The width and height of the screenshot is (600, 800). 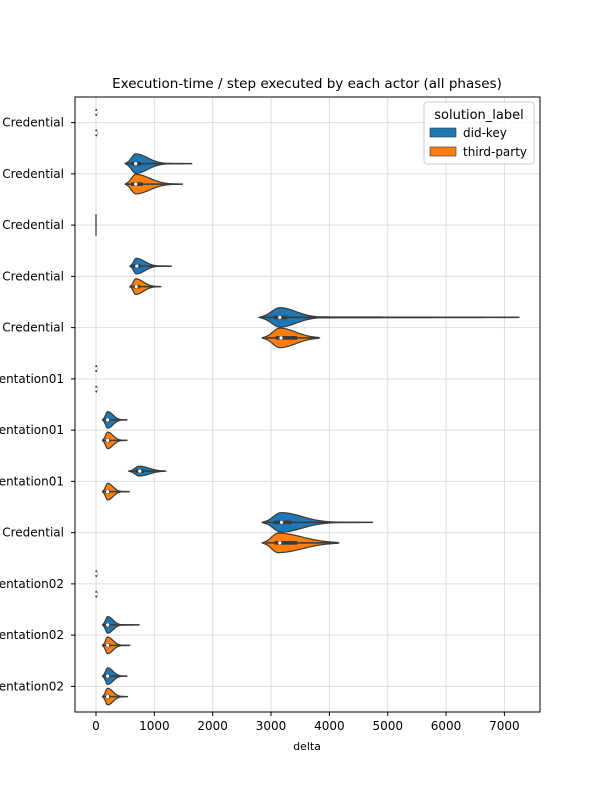 What do you see at coordinates (96, 726) in the screenshot?
I see `x-tick-label: 0` at bounding box center [96, 726].